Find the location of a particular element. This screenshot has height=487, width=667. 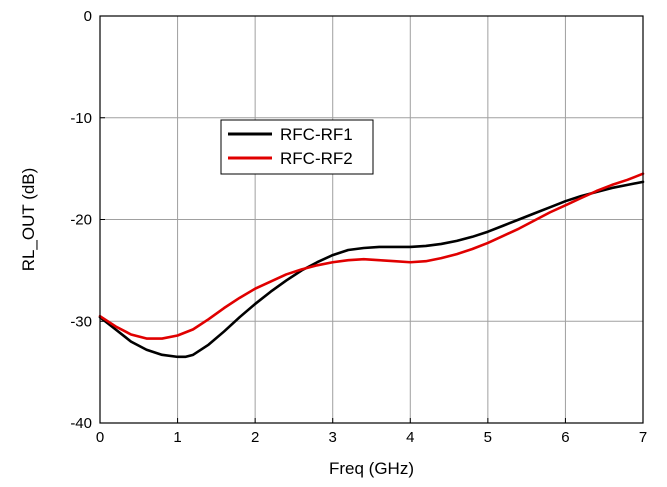

legend: RFC-RF1 RFC-RF2 is located at coordinates (297, 147).